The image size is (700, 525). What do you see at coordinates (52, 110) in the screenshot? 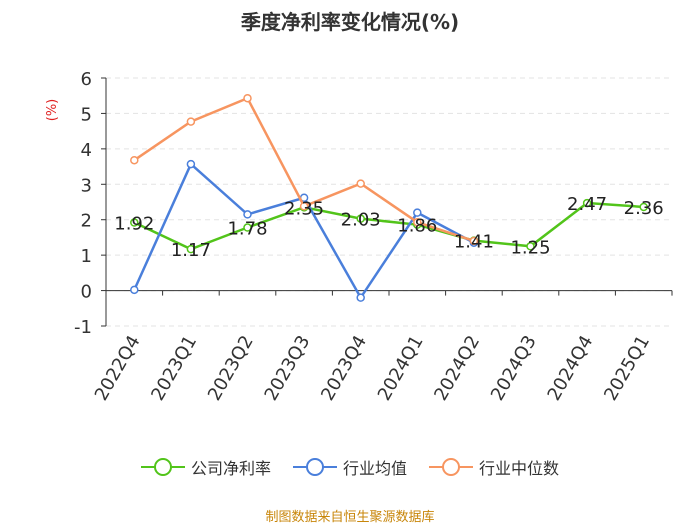
I see `y-axis-unit-label: (%)` at bounding box center [52, 110].